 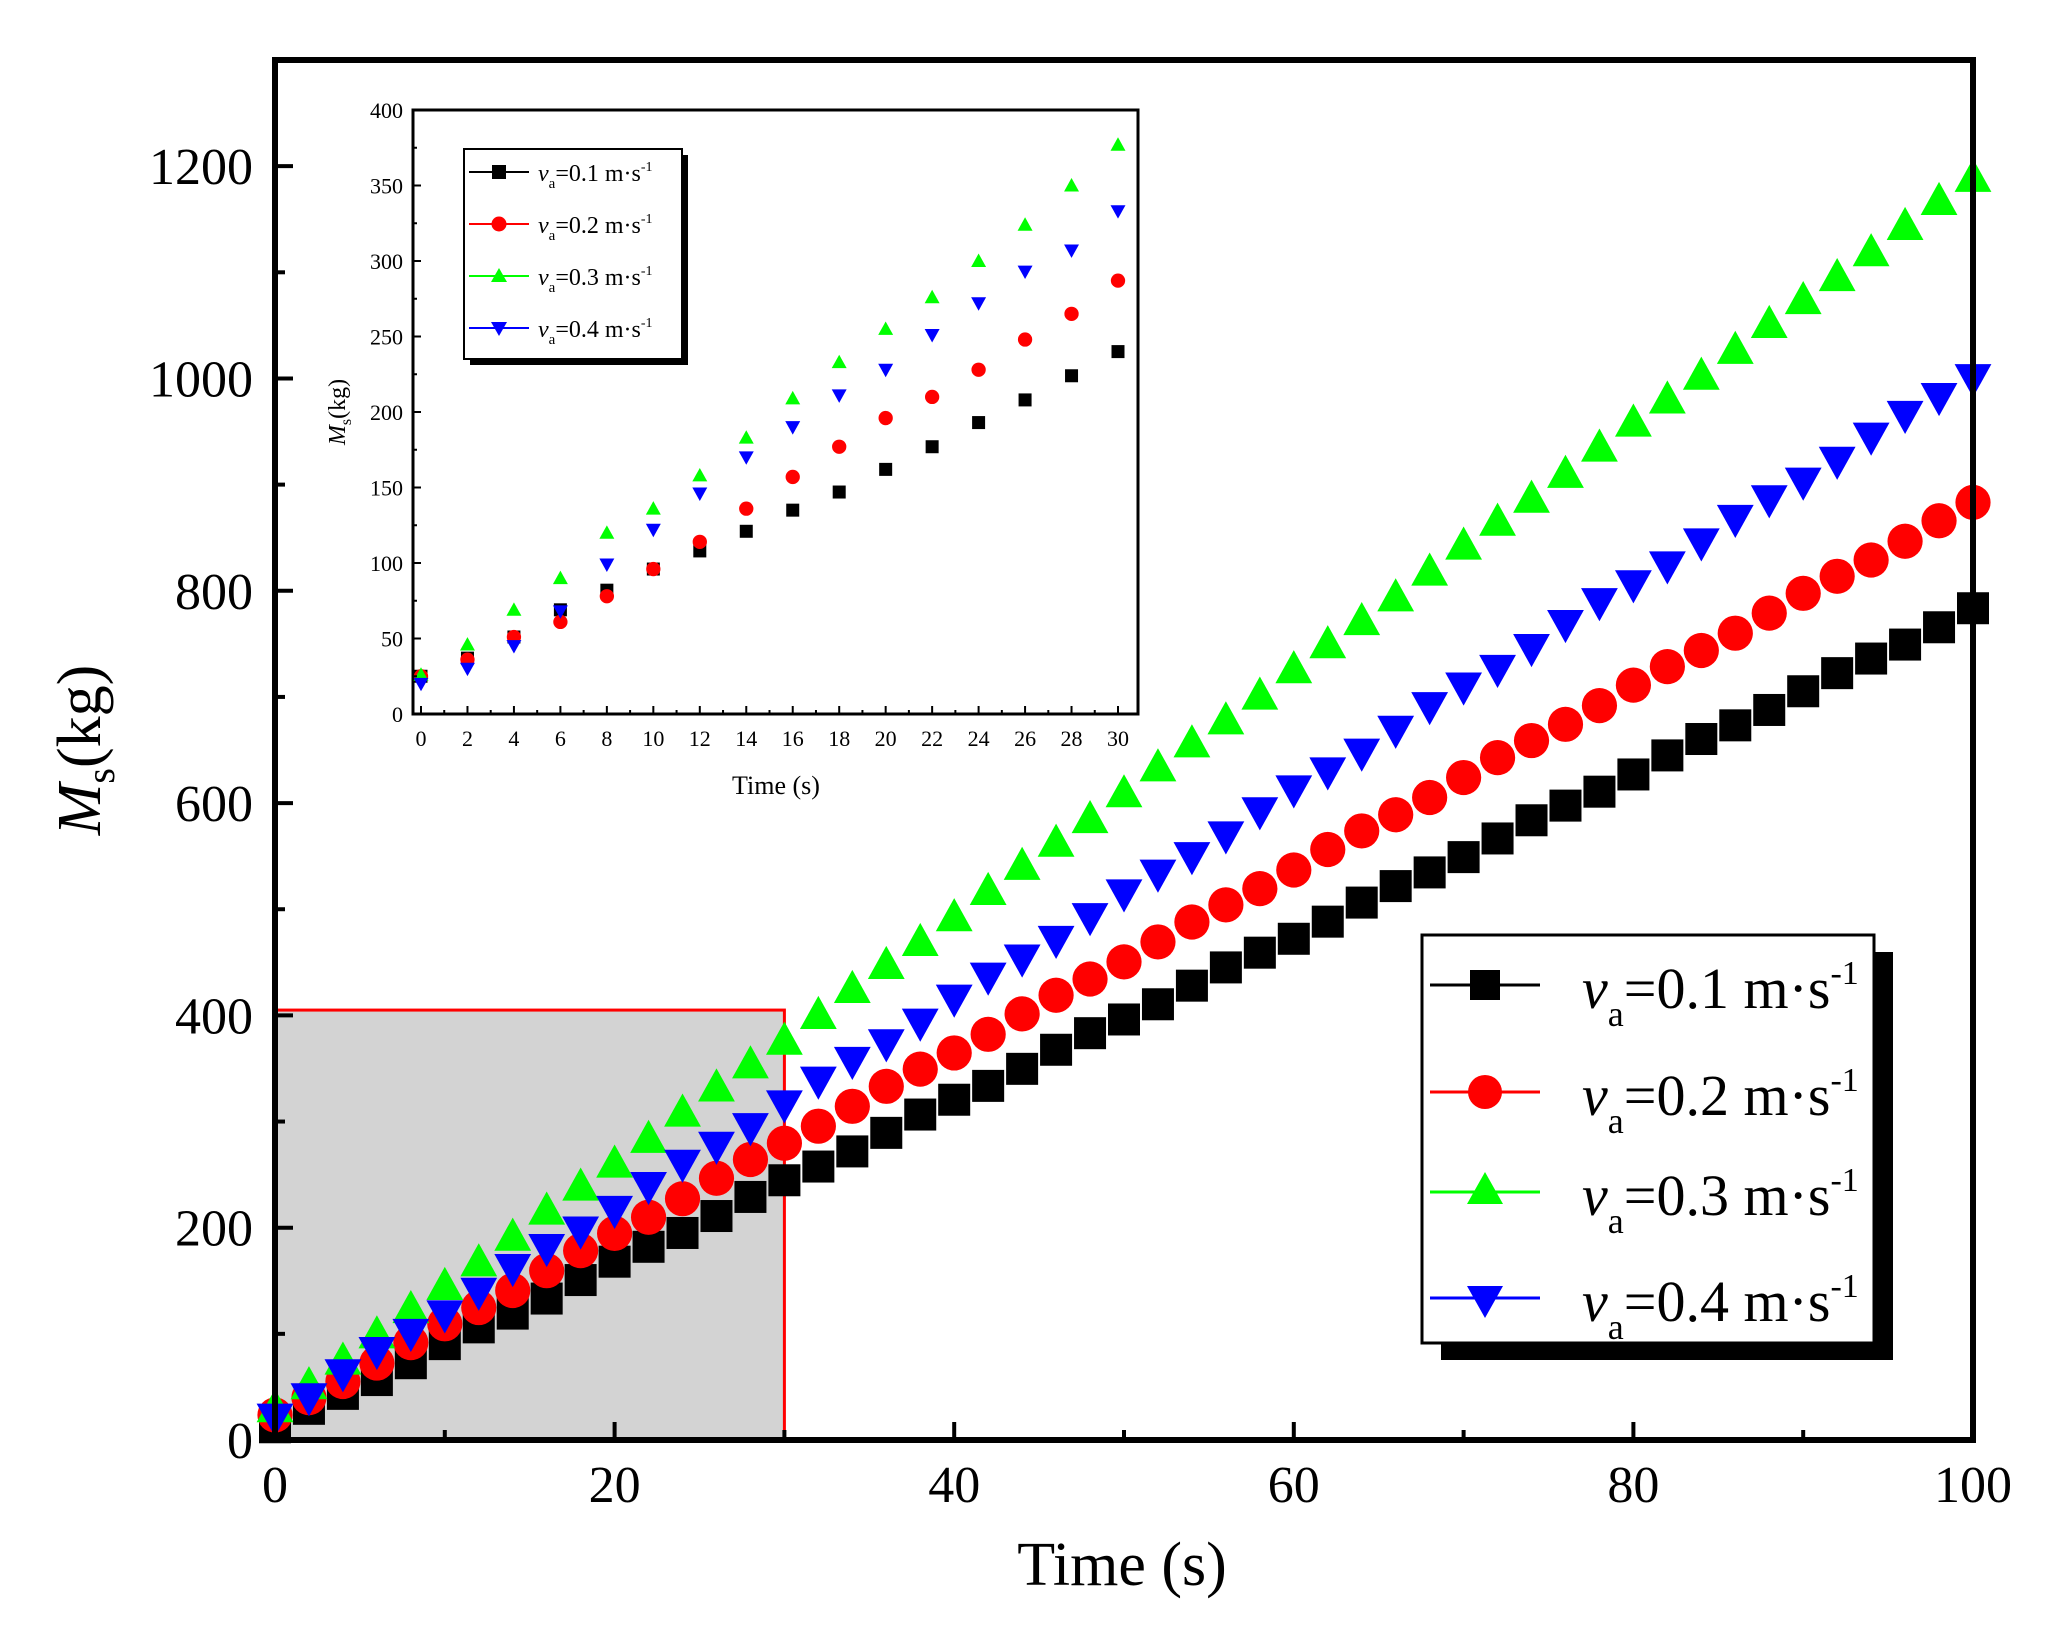 I want to click on x-tick-label: 0, so click(x=421, y=738).